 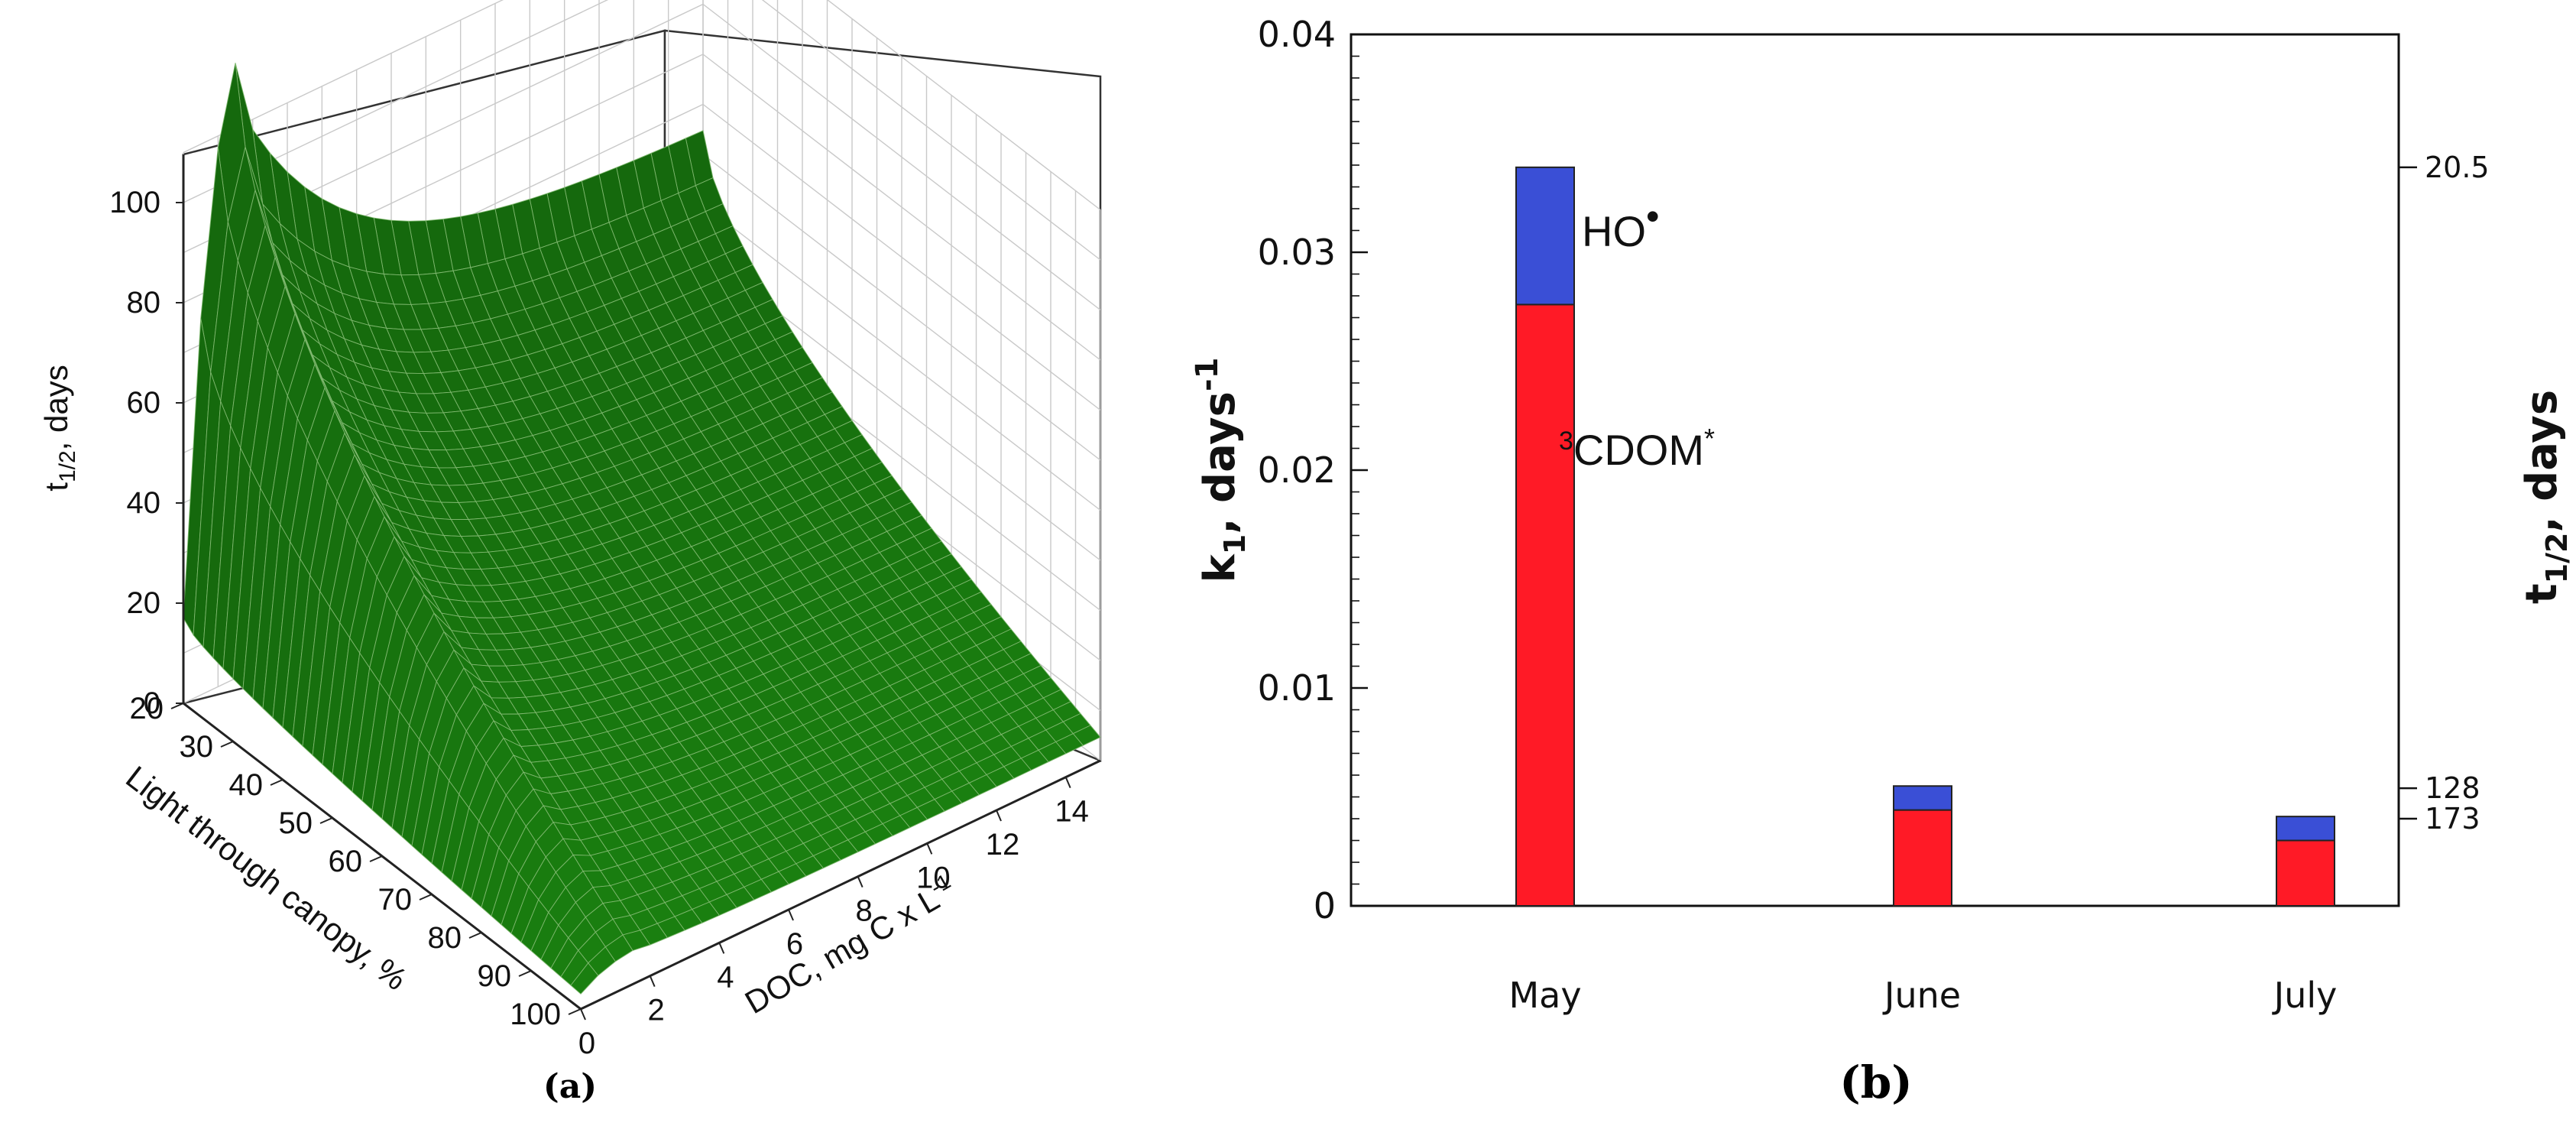 What do you see at coordinates (144, 303) in the screenshot?
I see `z-tick-label: 80` at bounding box center [144, 303].